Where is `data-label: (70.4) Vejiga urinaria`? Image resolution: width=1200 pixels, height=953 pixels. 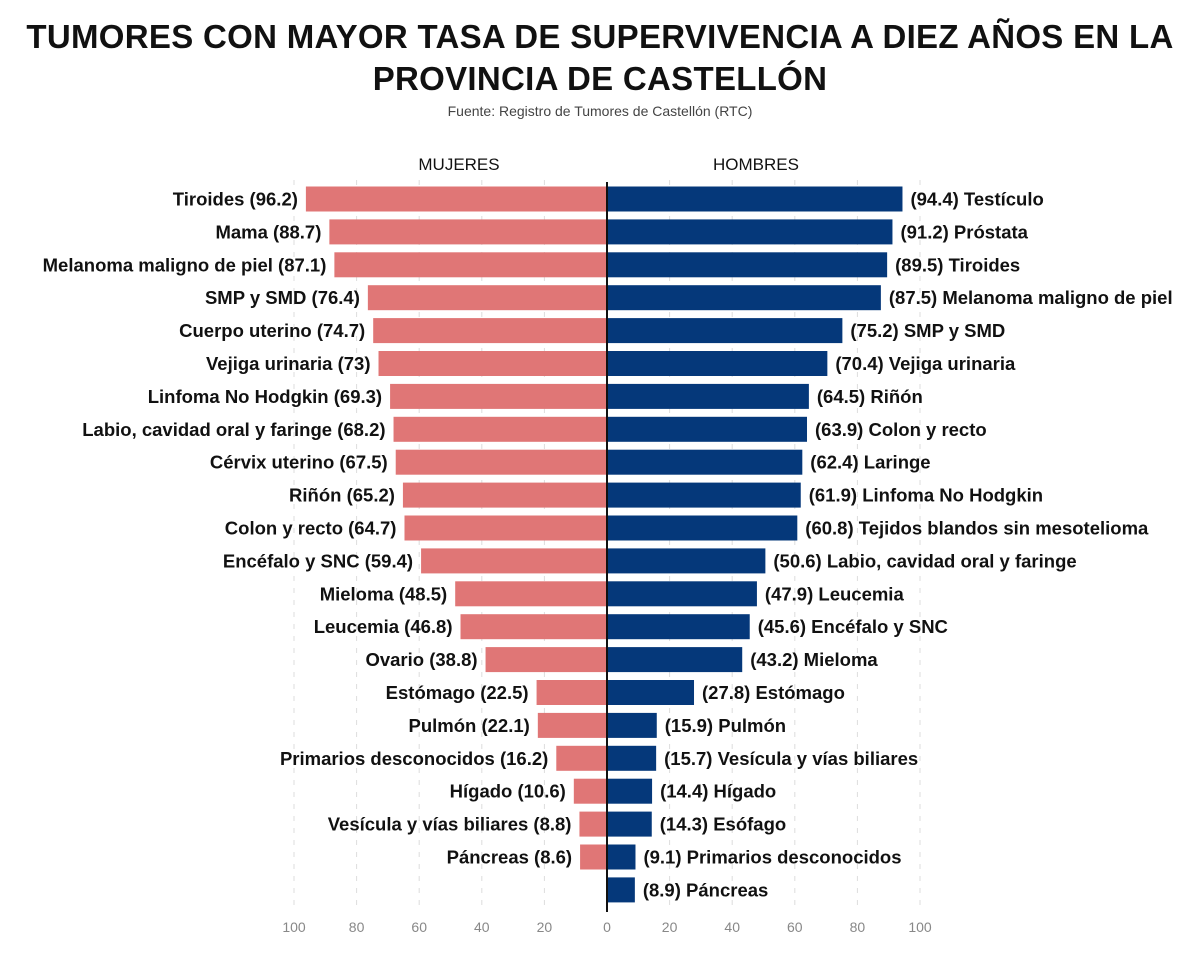
data-label: (70.4) Vejiga urinaria is located at coordinates (925, 363).